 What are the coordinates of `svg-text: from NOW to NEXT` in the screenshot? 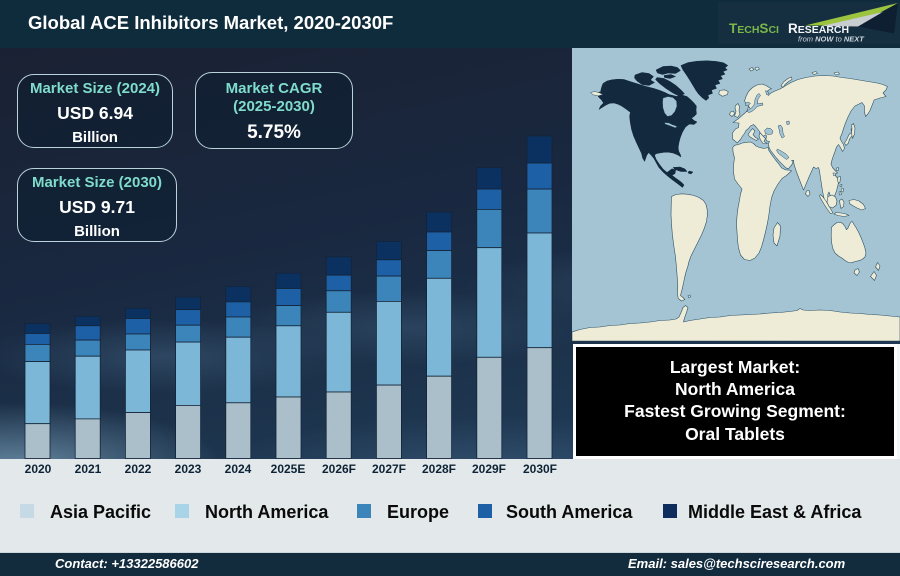 It's located at (831, 39).